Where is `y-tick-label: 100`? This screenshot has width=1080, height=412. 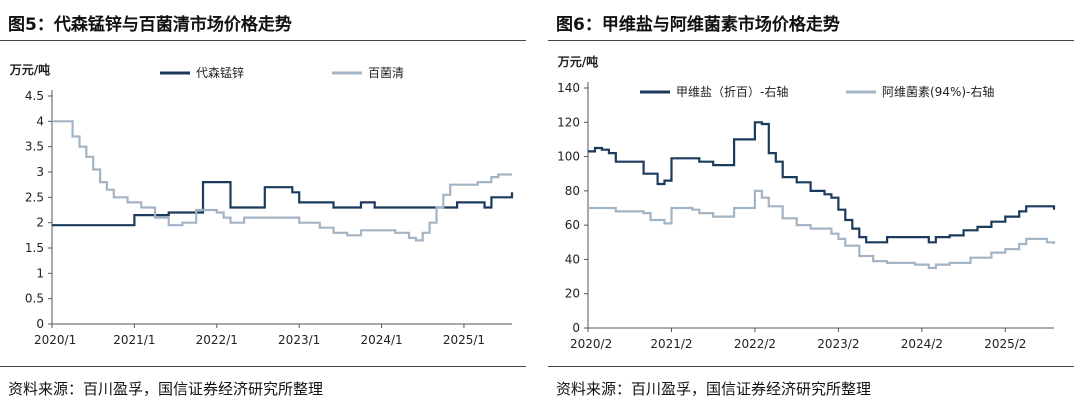
y-tick-label: 100 is located at coordinates (568, 157).